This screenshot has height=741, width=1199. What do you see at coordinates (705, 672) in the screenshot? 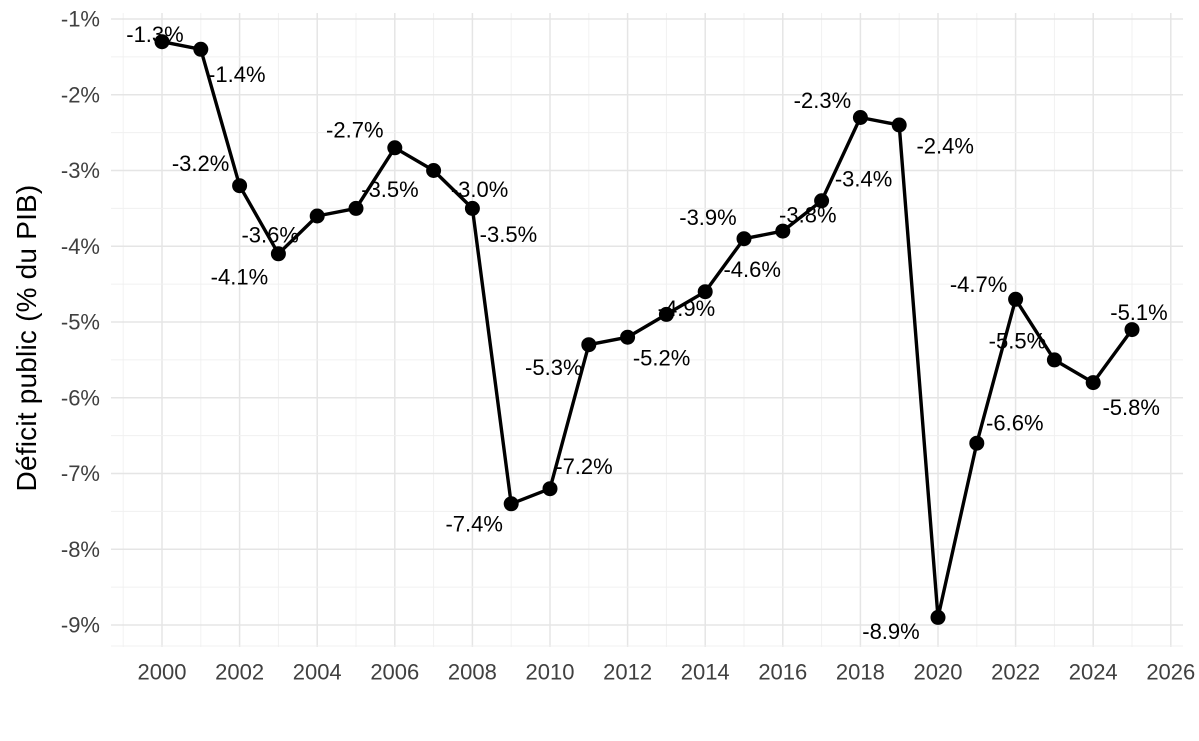
I see `x-tick-label: 2014` at bounding box center [705, 672].